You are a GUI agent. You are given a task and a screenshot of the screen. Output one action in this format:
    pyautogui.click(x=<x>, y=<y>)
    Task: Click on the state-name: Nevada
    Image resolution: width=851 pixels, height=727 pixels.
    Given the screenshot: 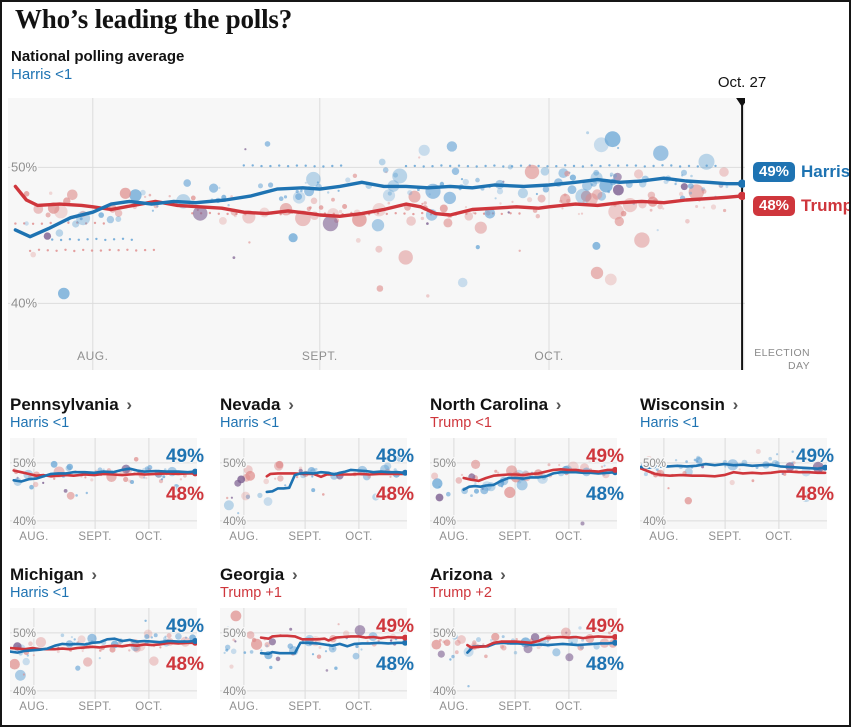 What is the action you would take?
    pyautogui.click(x=250, y=404)
    